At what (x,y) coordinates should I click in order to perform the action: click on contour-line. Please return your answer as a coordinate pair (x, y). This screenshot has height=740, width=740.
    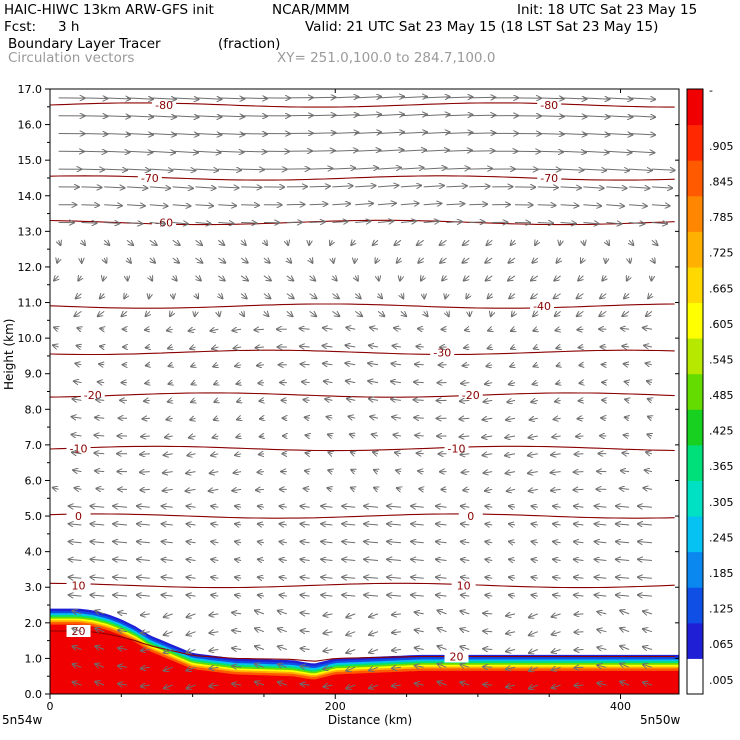
    Looking at the image, I should click on (362, 646).